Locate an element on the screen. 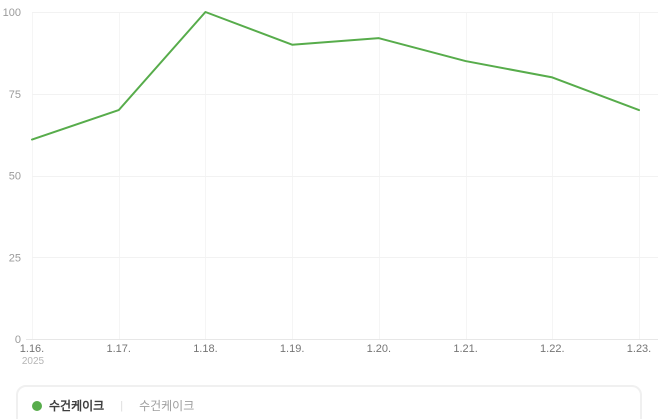  y-tick-label: 100 is located at coordinates (12, 13).